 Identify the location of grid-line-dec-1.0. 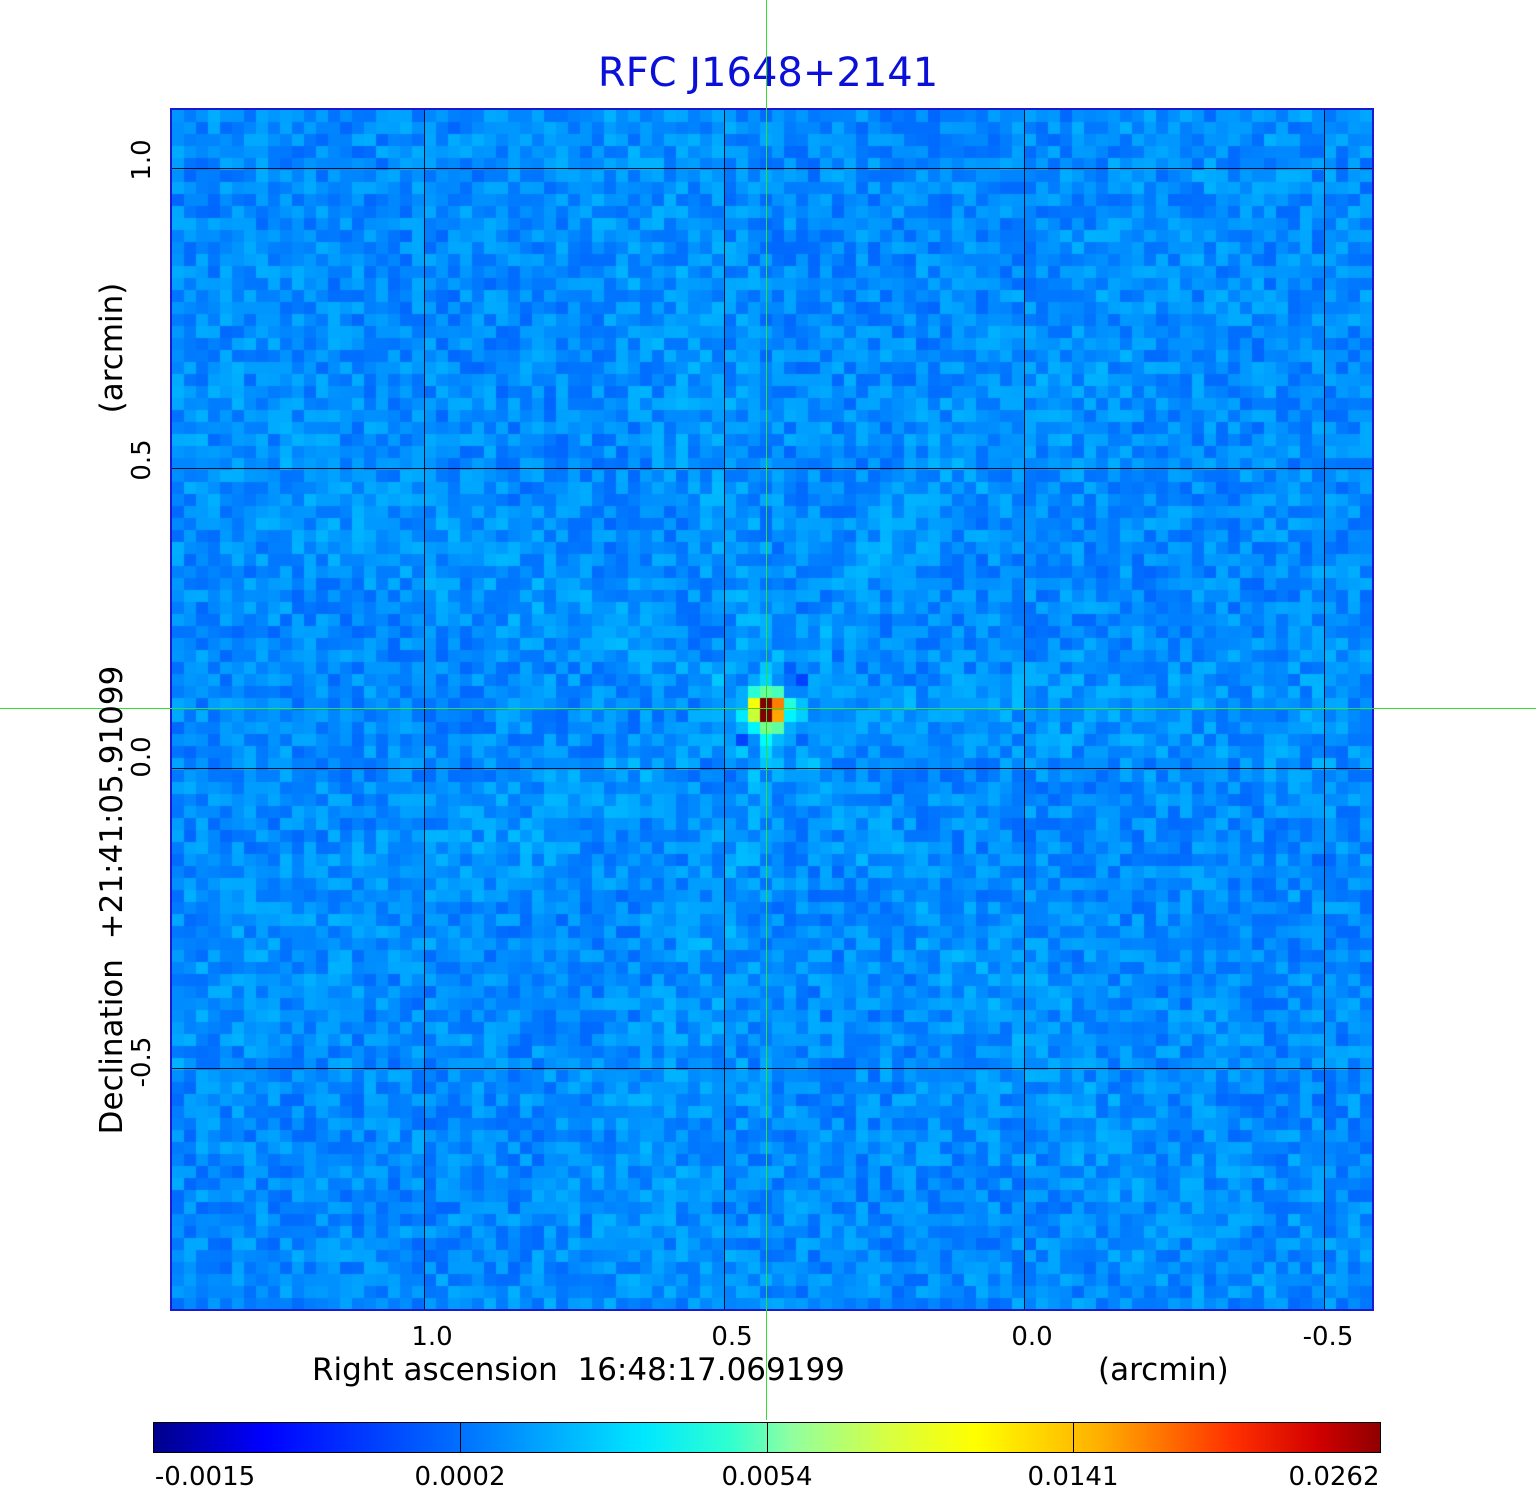
(772, 168).